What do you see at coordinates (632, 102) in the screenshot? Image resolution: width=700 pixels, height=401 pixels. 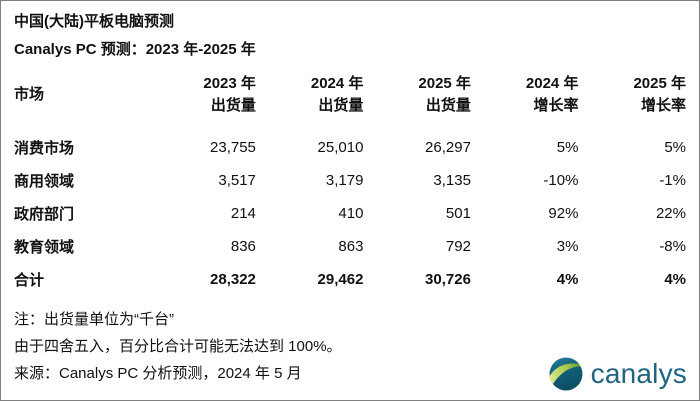 I see `column-header-2025-growth: 2025 年 增长率` at bounding box center [632, 102].